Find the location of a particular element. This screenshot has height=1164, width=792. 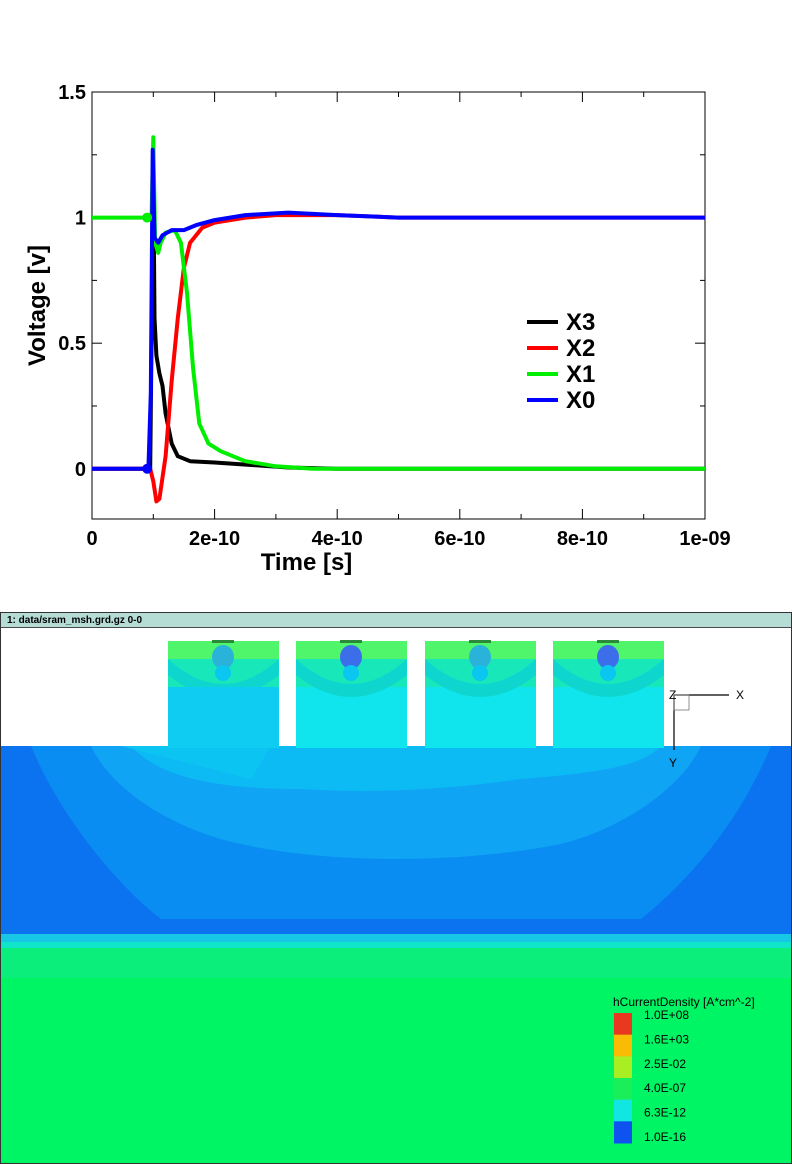

interface-strip is located at coordinates (396, 938).